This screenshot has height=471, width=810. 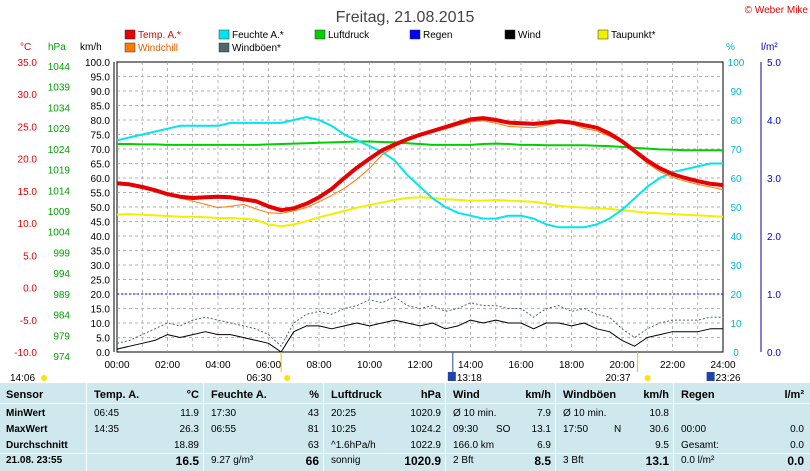 I want to click on legend-swatch-wind, so click(x=510, y=34).